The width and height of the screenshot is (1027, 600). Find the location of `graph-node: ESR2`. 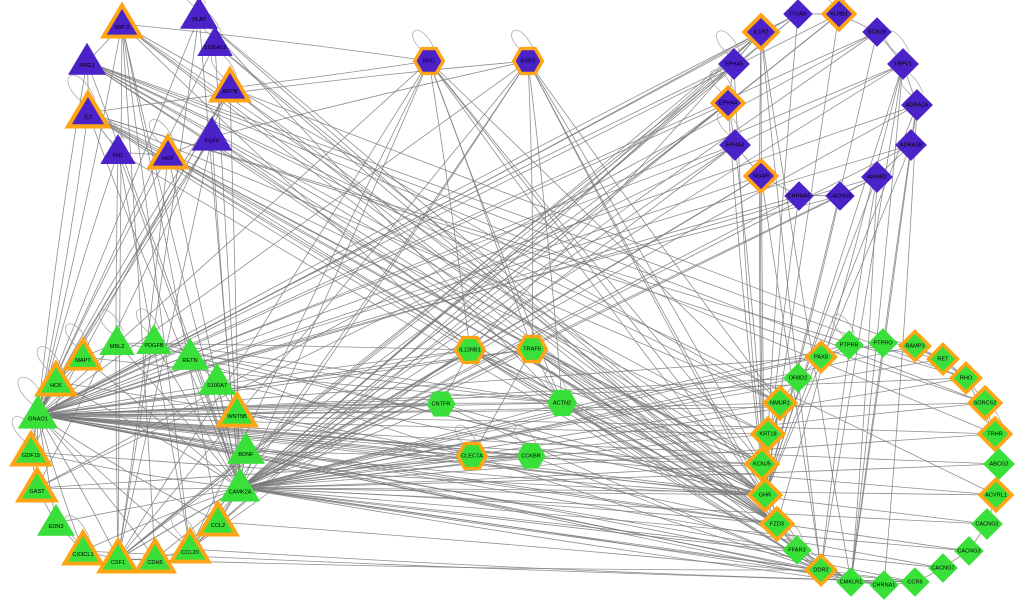

graph-node: ESR2 is located at coordinates (528, 61).